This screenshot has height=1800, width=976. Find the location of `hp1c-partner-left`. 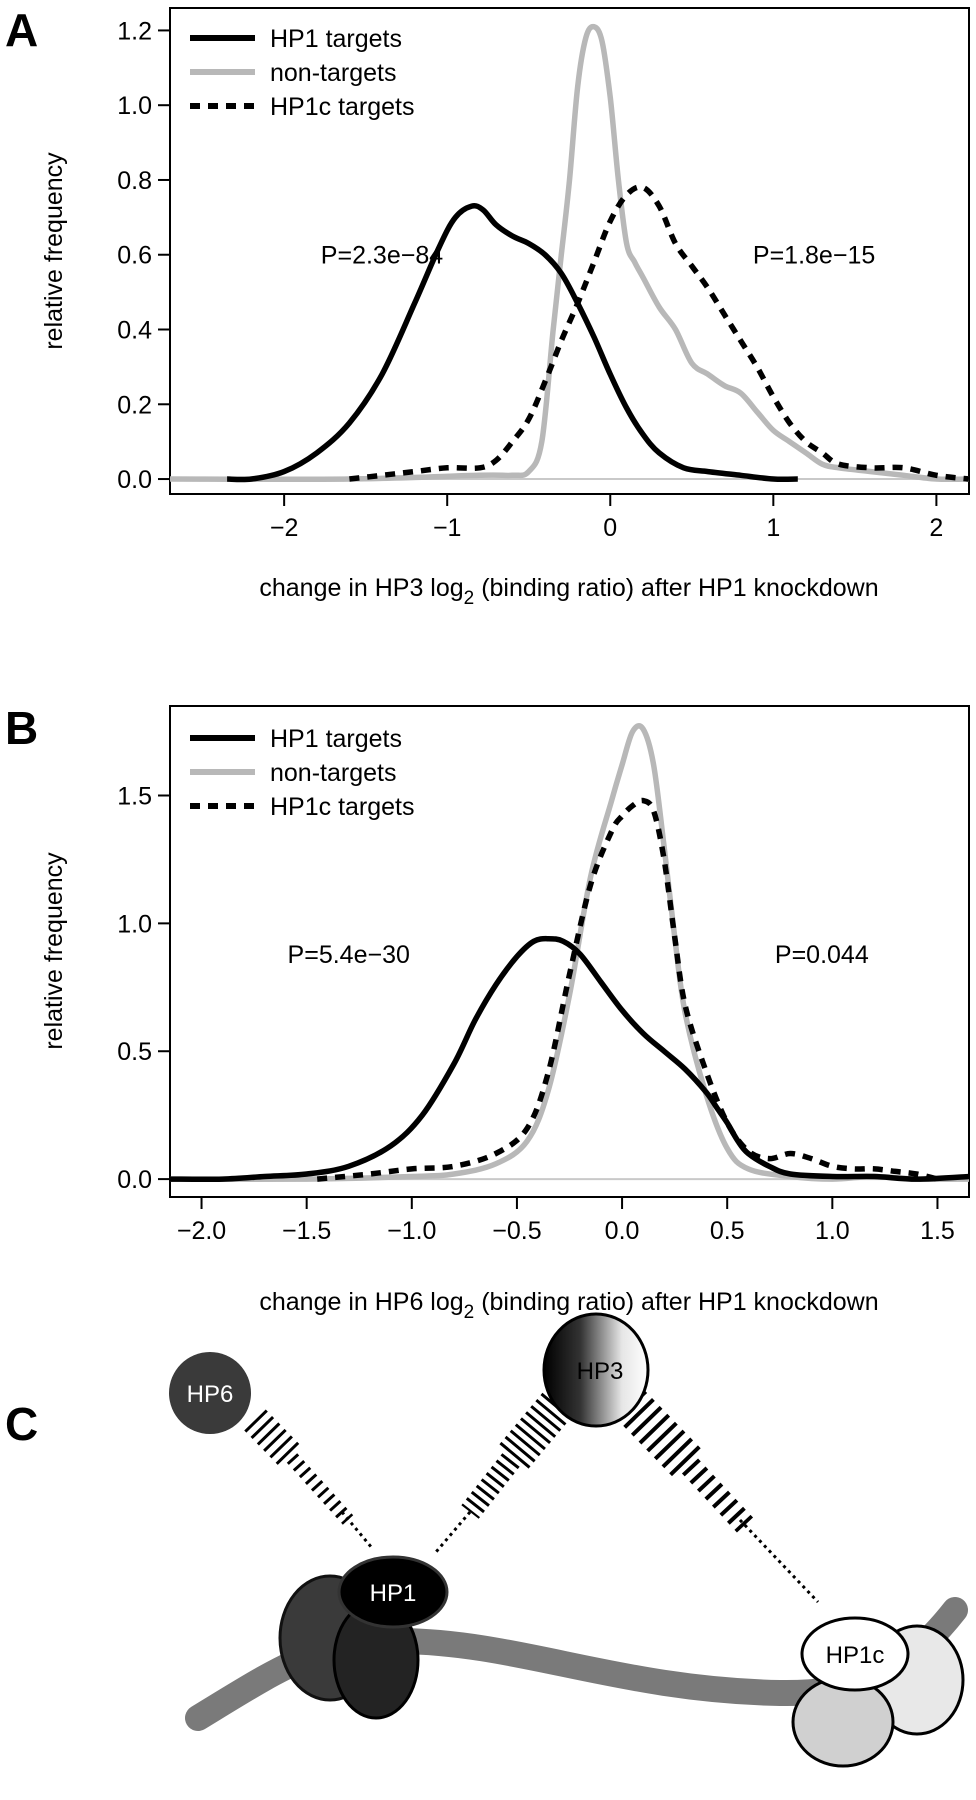

hp1c-partner-left is located at coordinates (843, 1722).